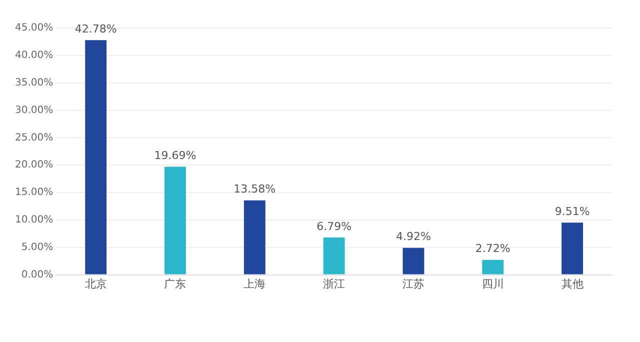  Describe the element at coordinates (37, 274) in the screenshot. I see `y-tick-label: 0.00%` at that location.